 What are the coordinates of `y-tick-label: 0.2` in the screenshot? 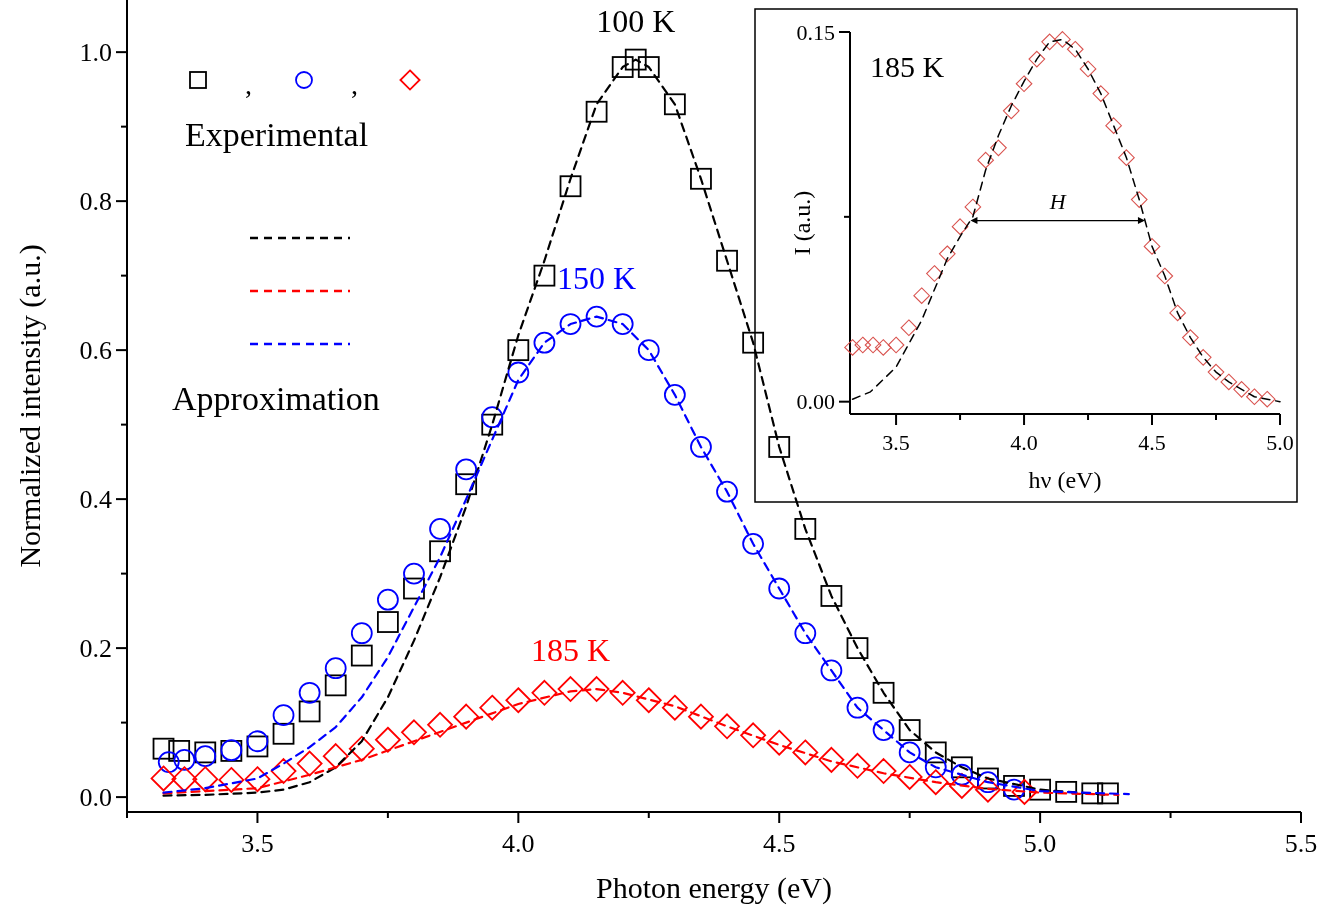 It's located at (95, 649).